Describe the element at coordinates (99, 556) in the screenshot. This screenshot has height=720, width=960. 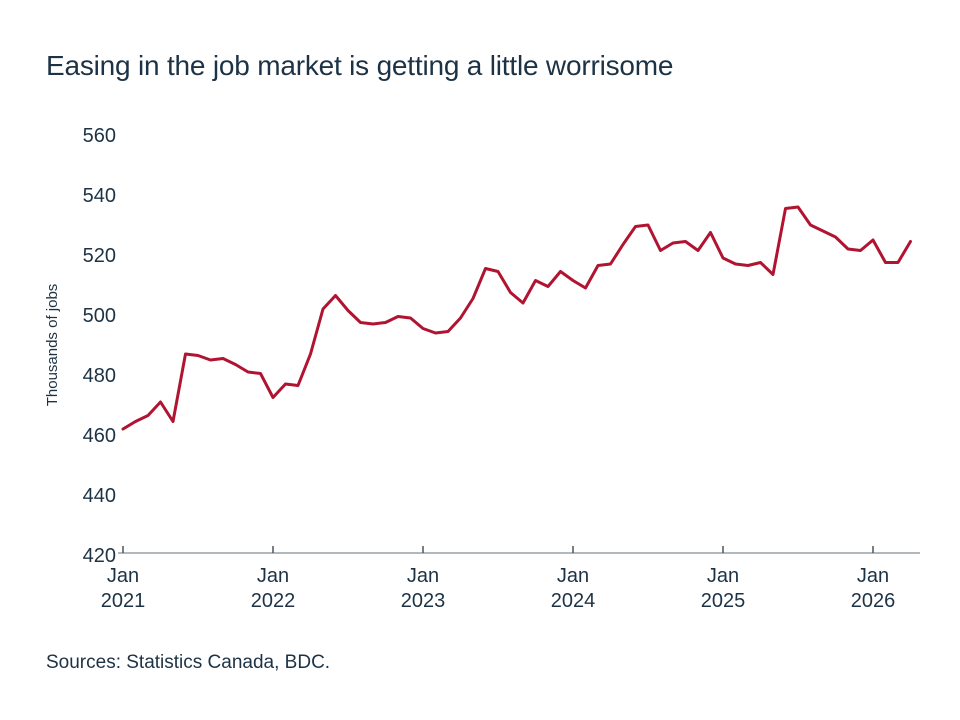
I see `y-tick-label: 420` at that location.